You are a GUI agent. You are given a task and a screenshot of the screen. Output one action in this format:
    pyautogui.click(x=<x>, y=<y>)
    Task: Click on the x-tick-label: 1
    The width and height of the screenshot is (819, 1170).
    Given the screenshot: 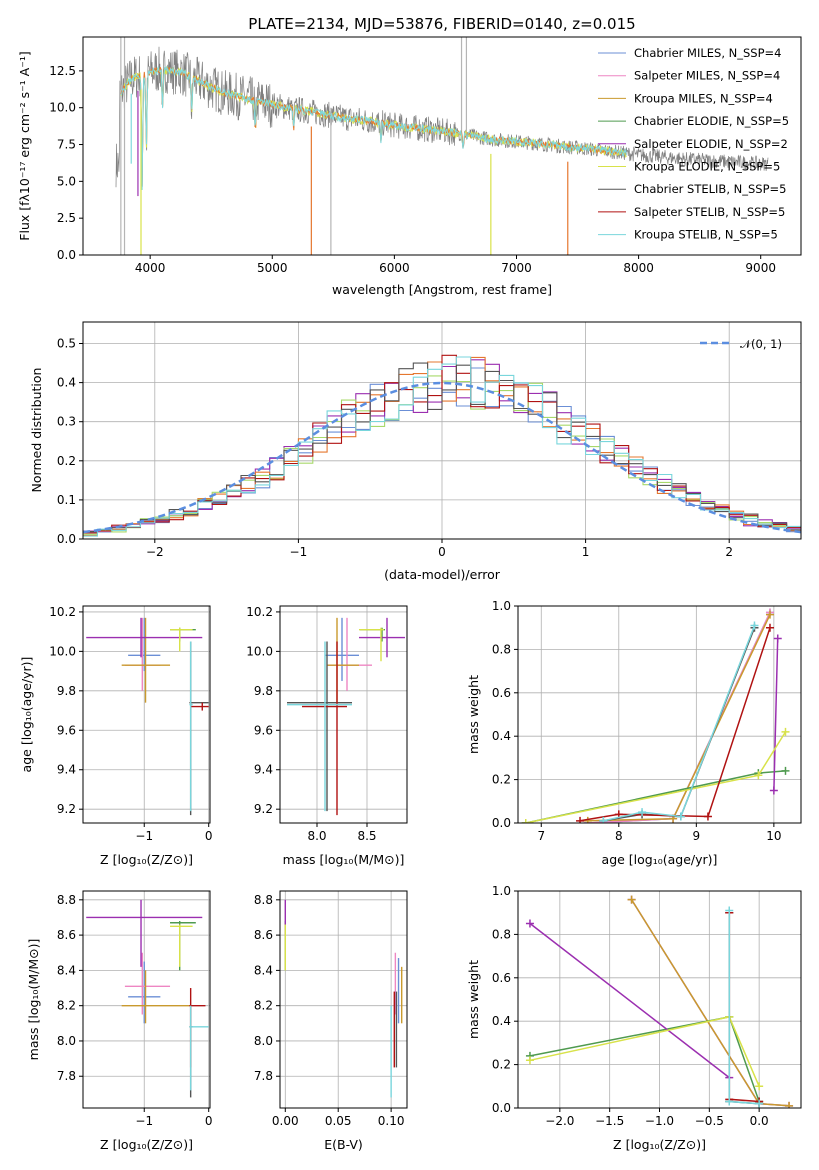 What is the action you would take?
    pyautogui.click(x=586, y=552)
    